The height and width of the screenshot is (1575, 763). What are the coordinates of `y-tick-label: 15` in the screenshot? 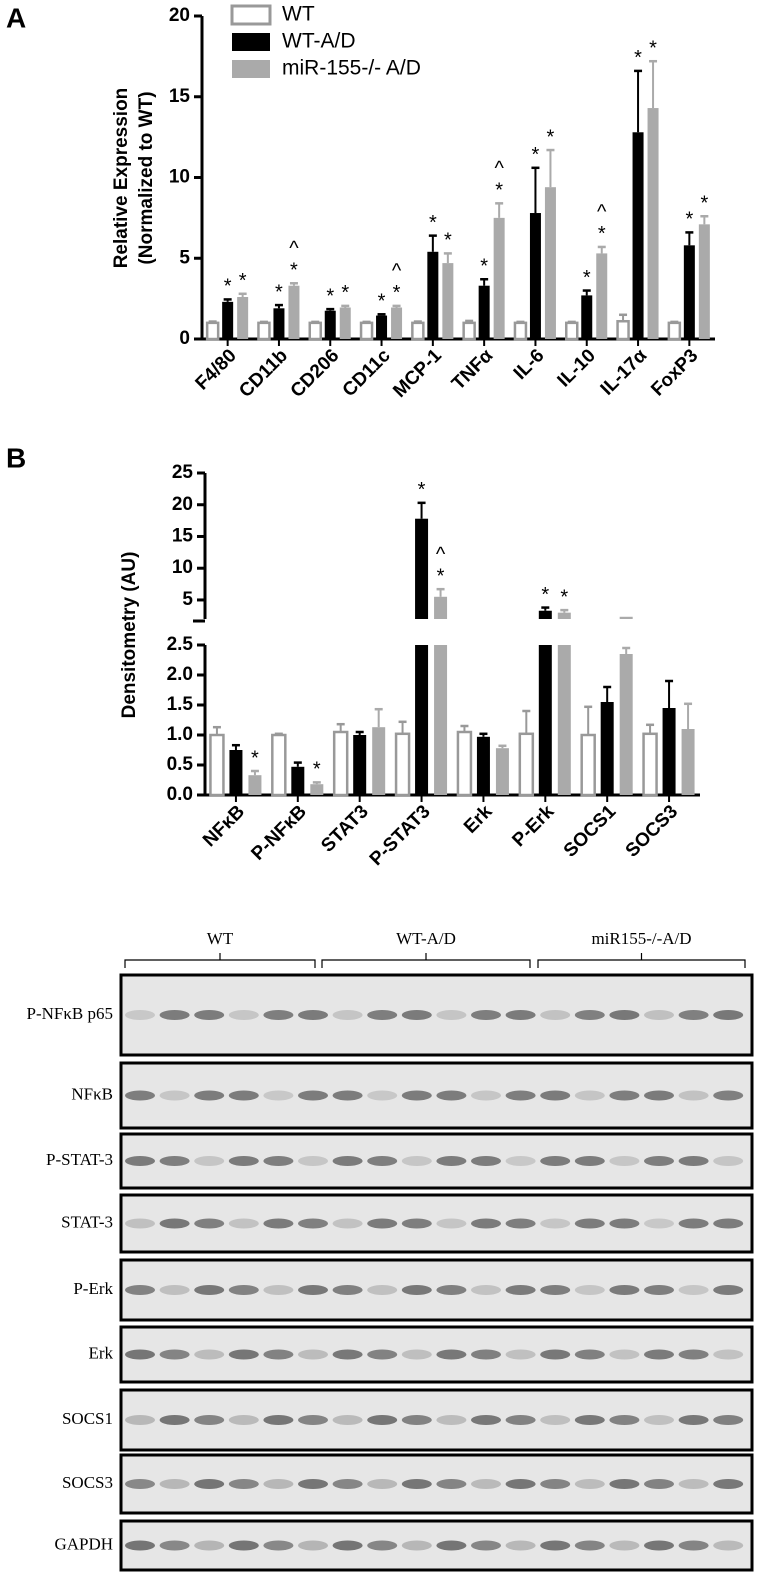 It's located at (183, 535).